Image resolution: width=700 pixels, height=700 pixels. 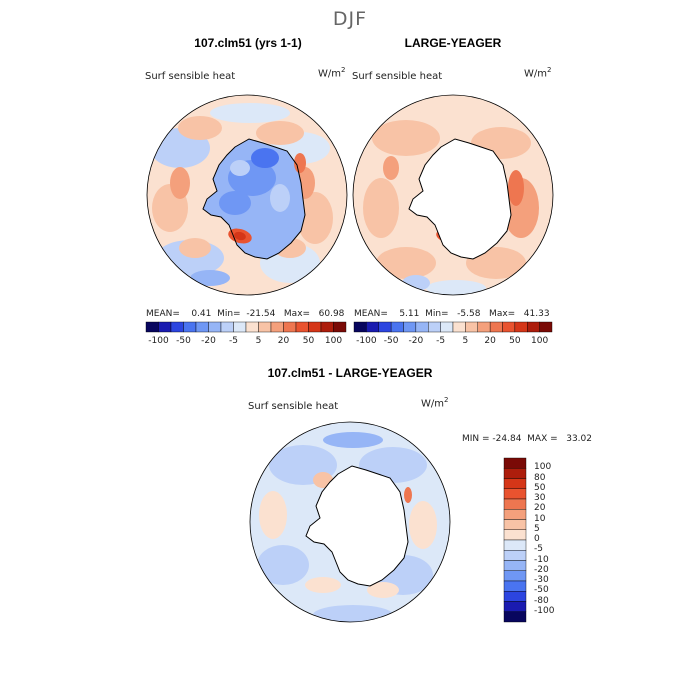 I want to click on panel-1-colorbar, so click(x=246, y=327).